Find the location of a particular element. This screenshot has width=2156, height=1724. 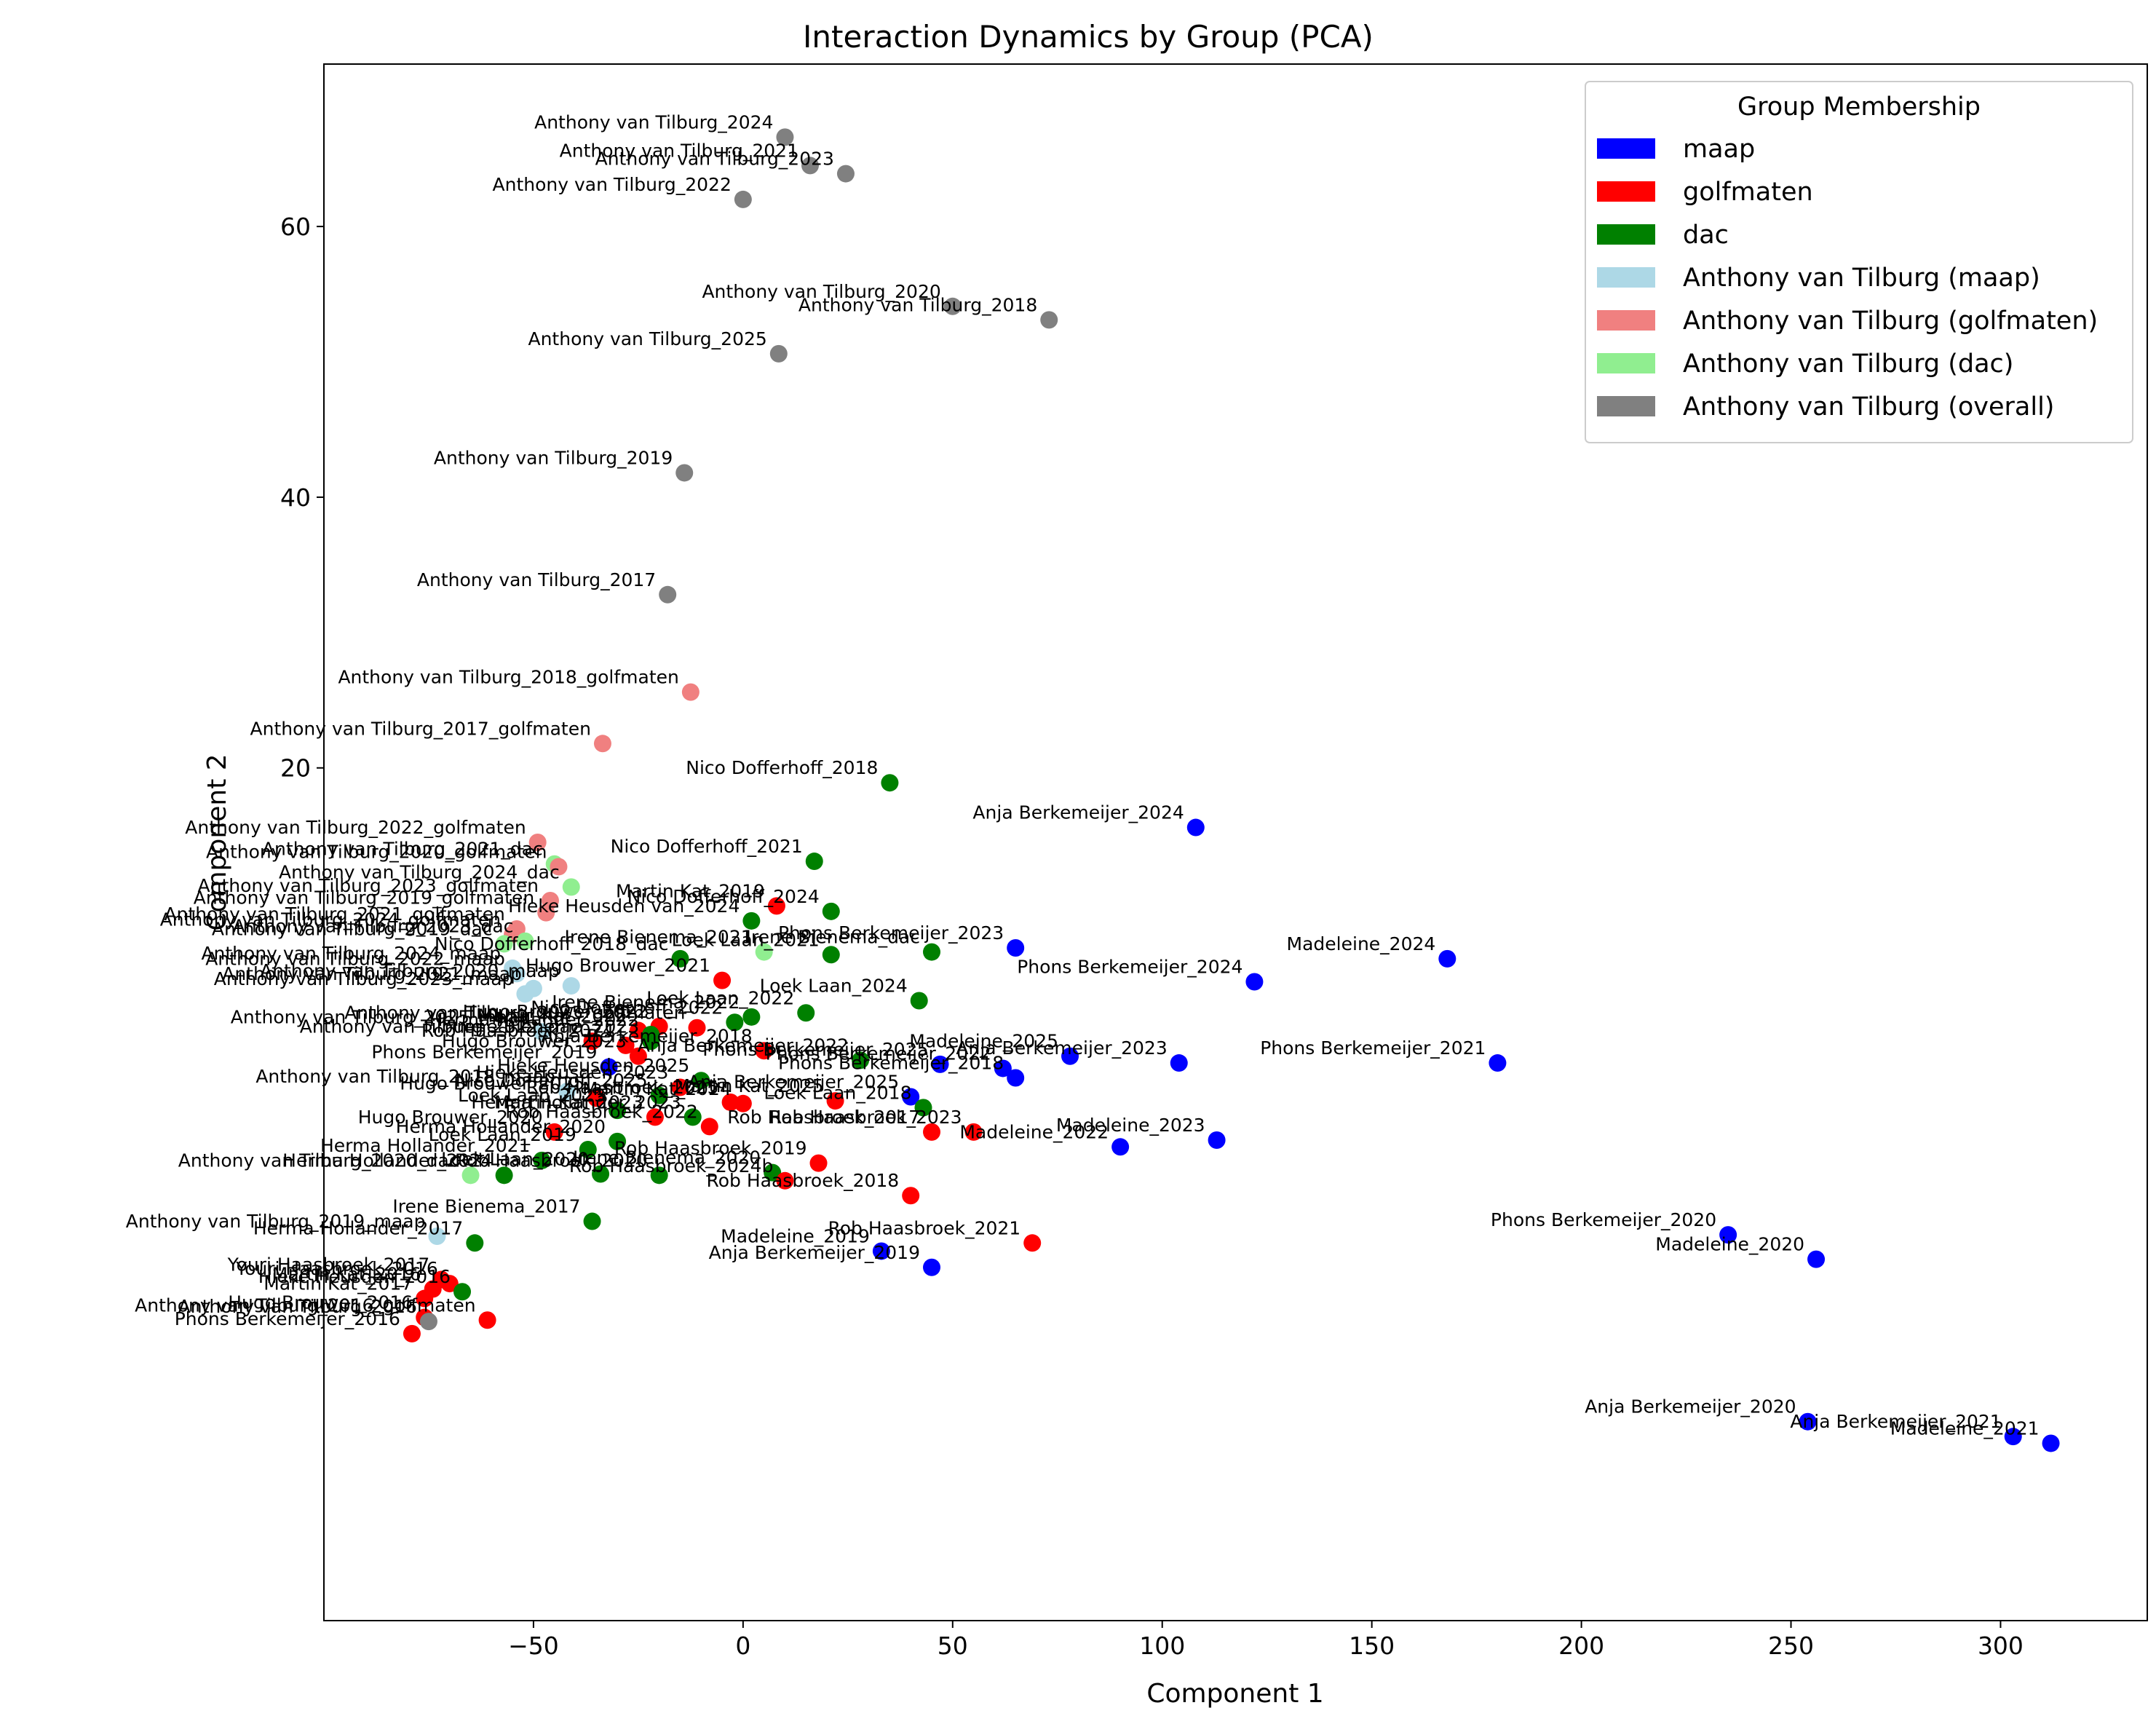

point-label: Anthony van Tilburg_2022_dac is located at coordinates (440, 1026).